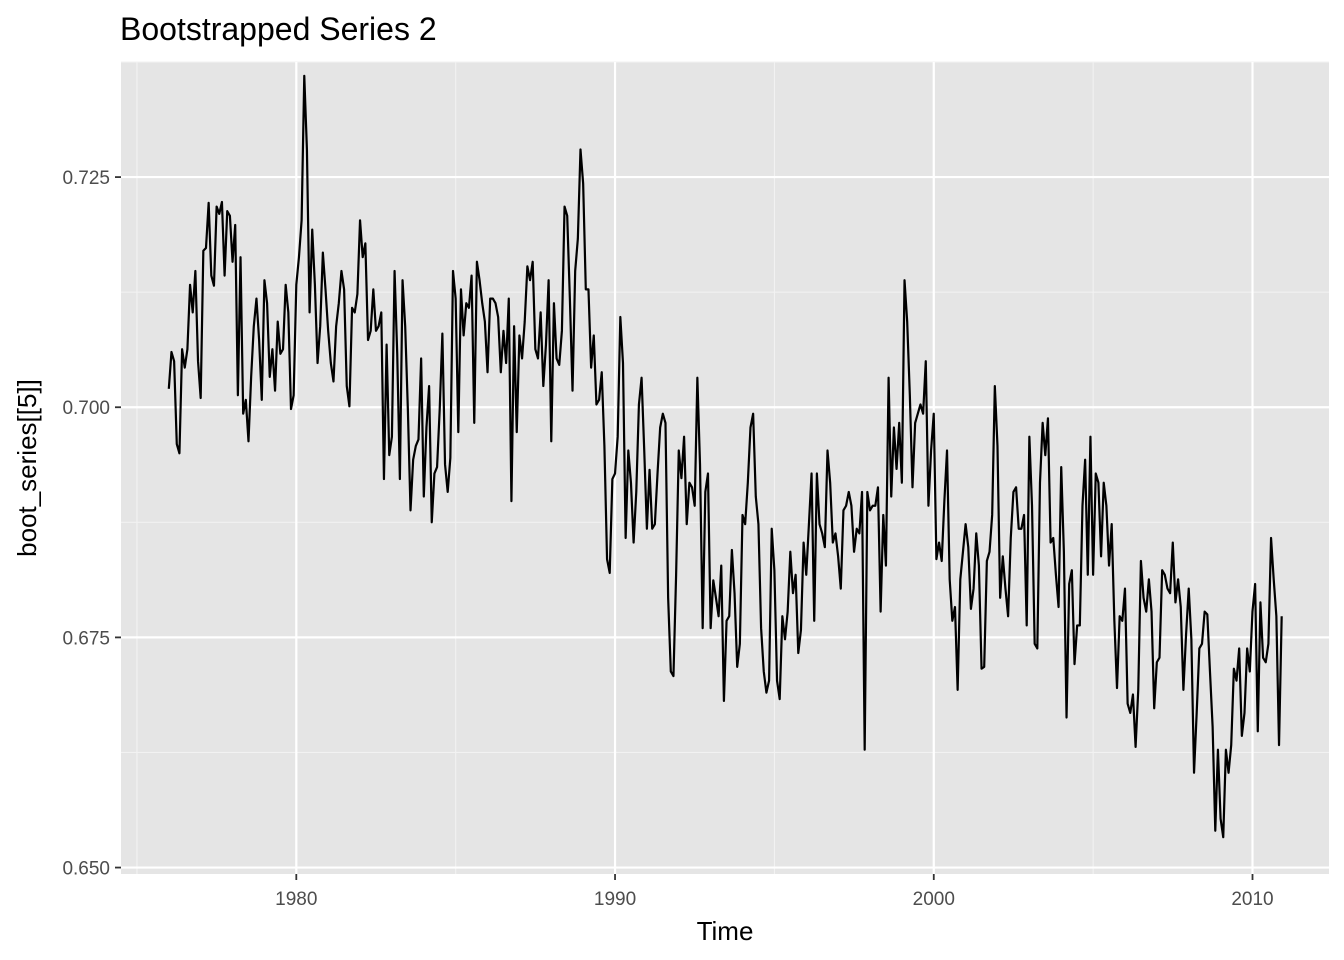 Image resolution: width=1344 pixels, height=960 pixels. What do you see at coordinates (725, 931) in the screenshot?
I see `x-axis-title: Time` at bounding box center [725, 931].